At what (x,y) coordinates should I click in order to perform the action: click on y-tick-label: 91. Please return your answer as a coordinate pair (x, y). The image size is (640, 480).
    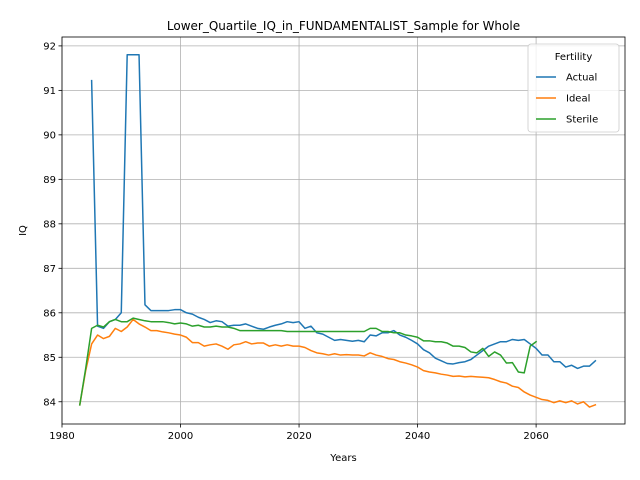
    Looking at the image, I should click on (49, 91).